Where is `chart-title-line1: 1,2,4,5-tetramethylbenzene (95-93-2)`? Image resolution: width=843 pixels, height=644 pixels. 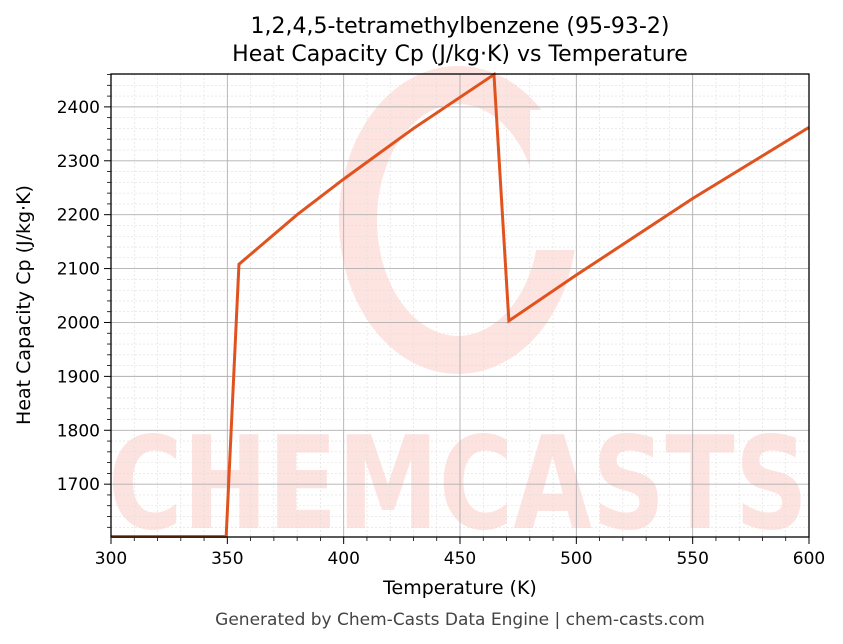
chart-title-line1: 1,2,4,5-tetramethylbenzene (95-93-2) is located at coordinates (460, 26).